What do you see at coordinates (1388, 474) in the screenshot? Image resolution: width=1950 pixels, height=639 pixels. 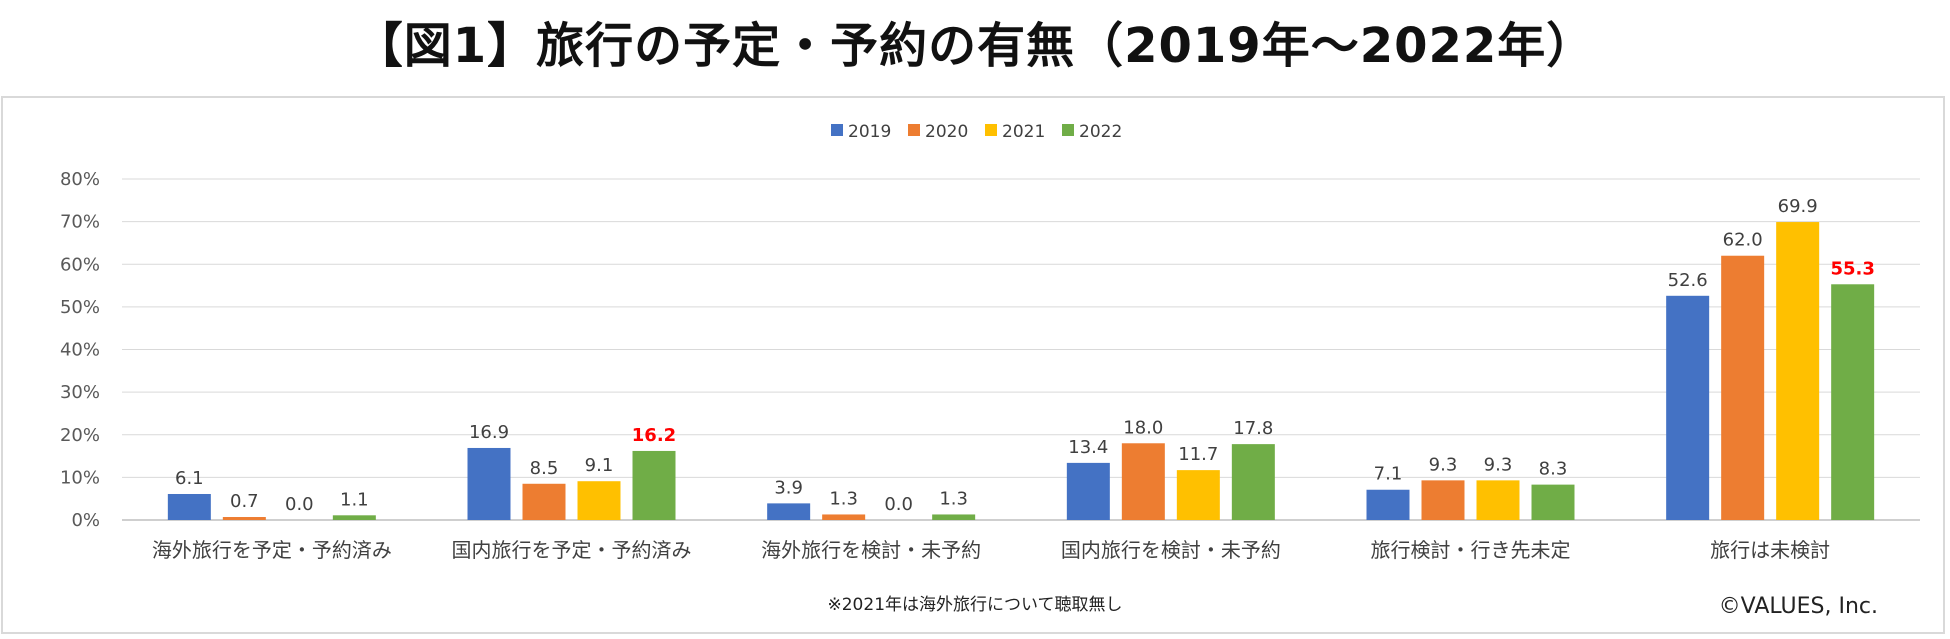 I see `data-label: 7.1` at bounding box center [1388, 474].